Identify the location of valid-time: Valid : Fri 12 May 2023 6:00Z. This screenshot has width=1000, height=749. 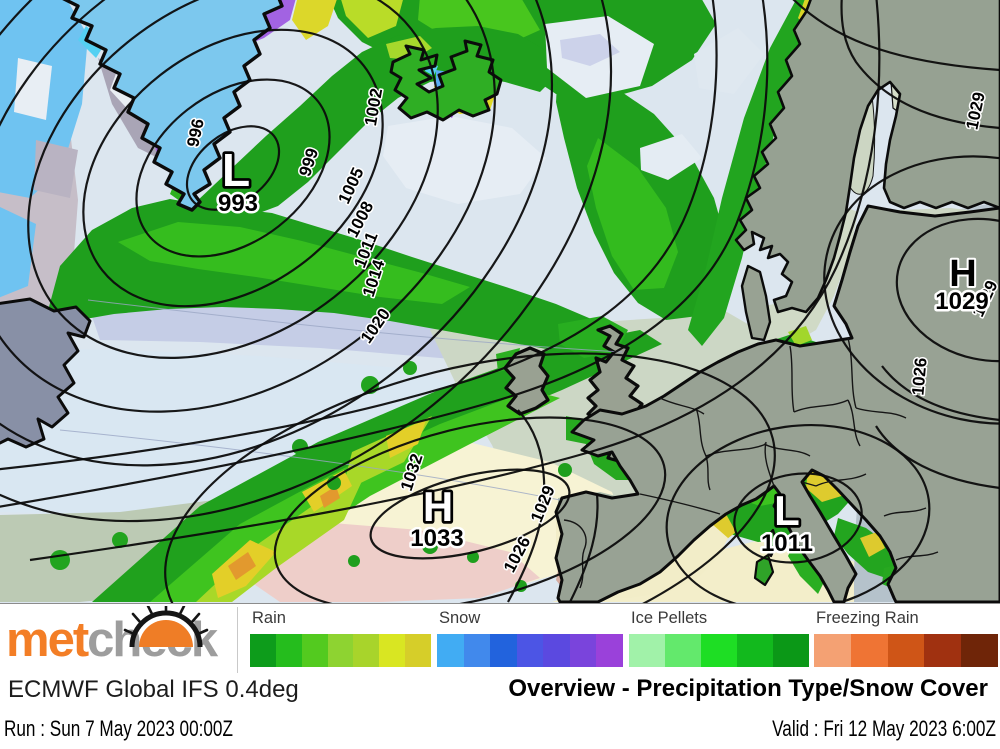
(884, 728).